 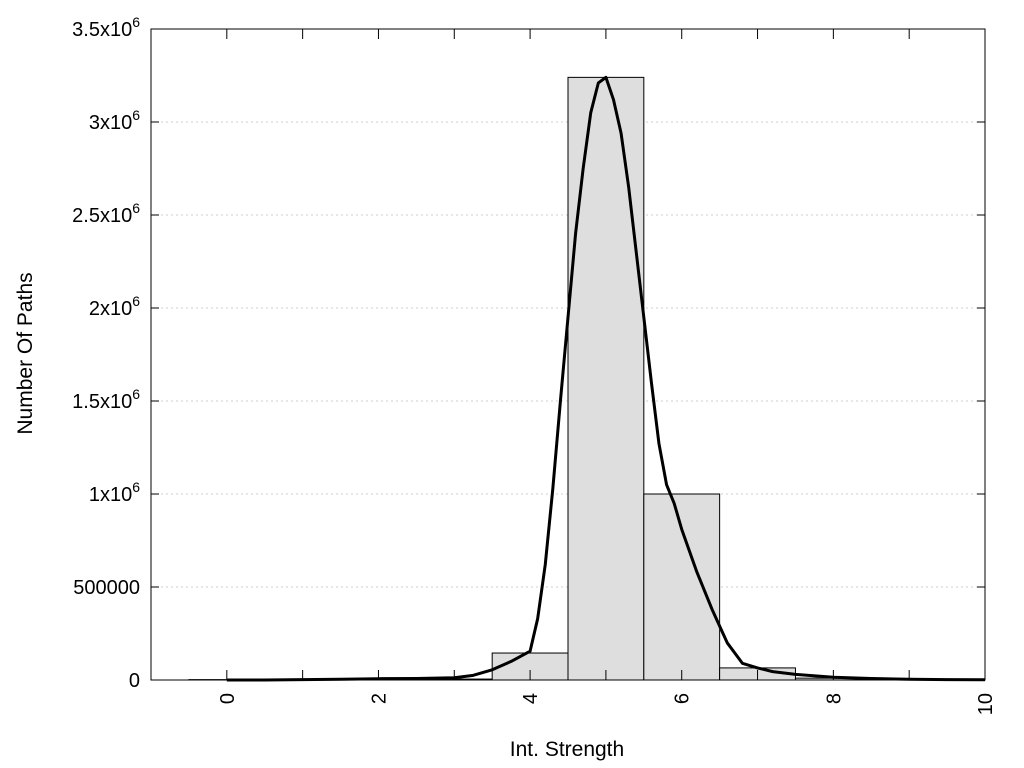 I want to click on x-tick-label-3: 6, so click(x=683, y=698).